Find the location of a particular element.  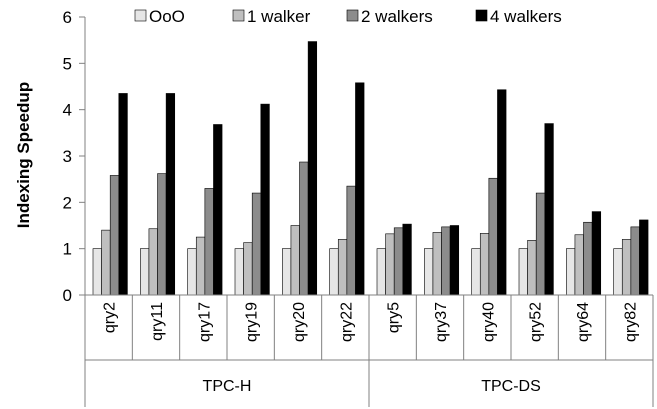

bar-2-walkers-qry11 is located at coordinates (162, 234).